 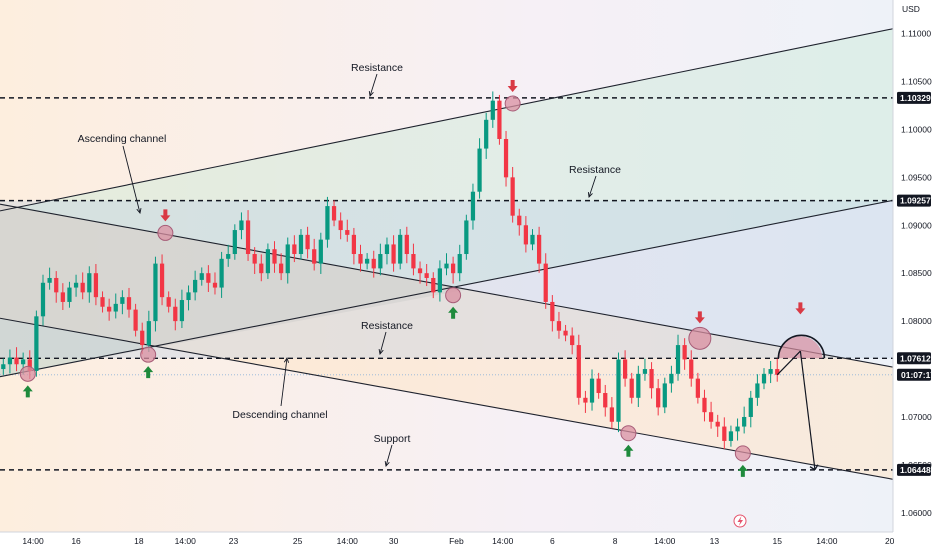 What do you see at coordinates (615, 541) in the screenshot?
I see `time-axis-label: 8` at bounding box center [615, 541].